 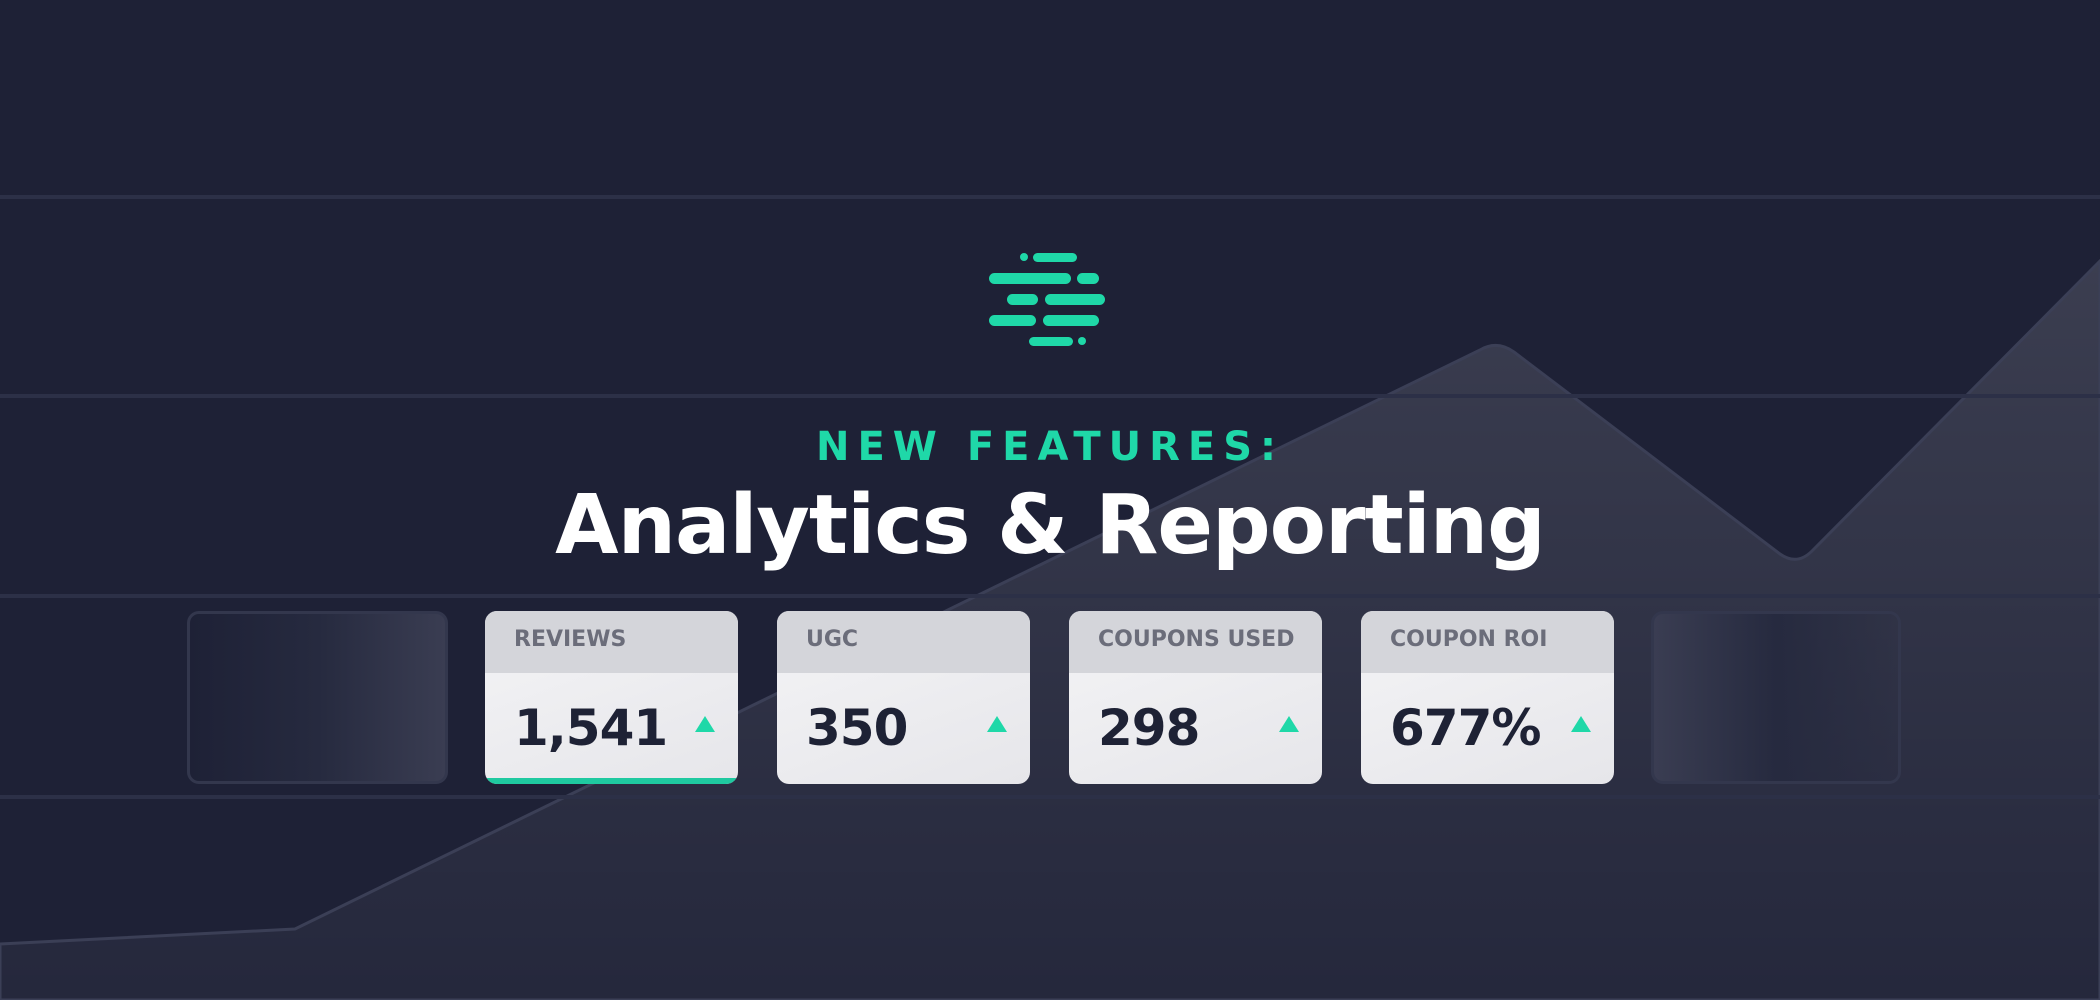 I want to click on card-value: 298, so click(x=1149, y=728).